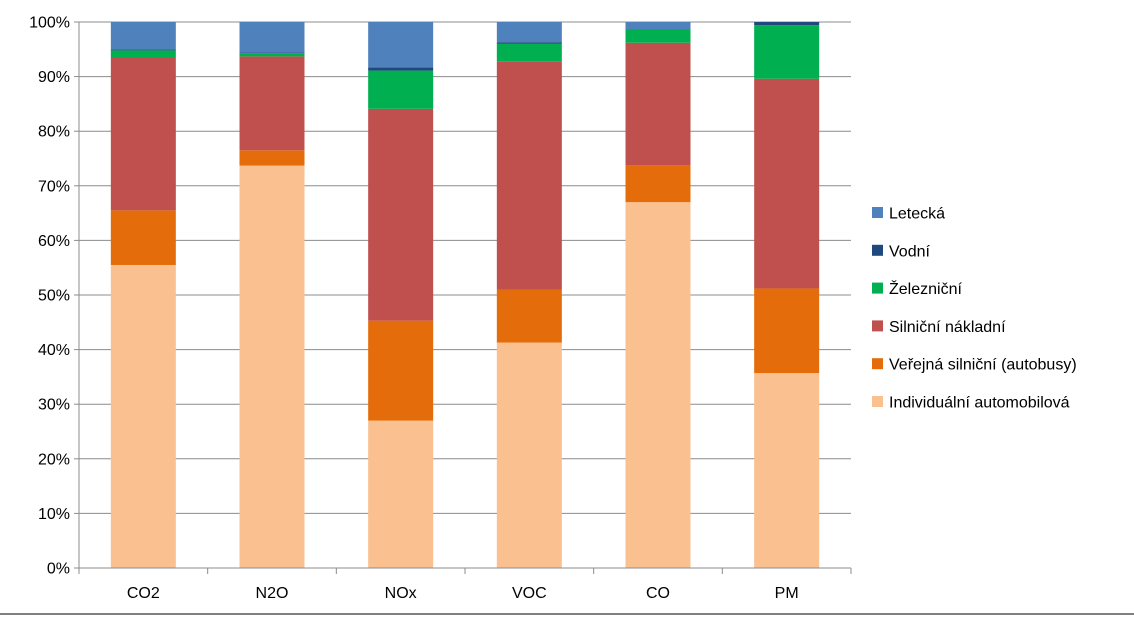  I want to click on y-tick-label: 40%, so click(54, 350).